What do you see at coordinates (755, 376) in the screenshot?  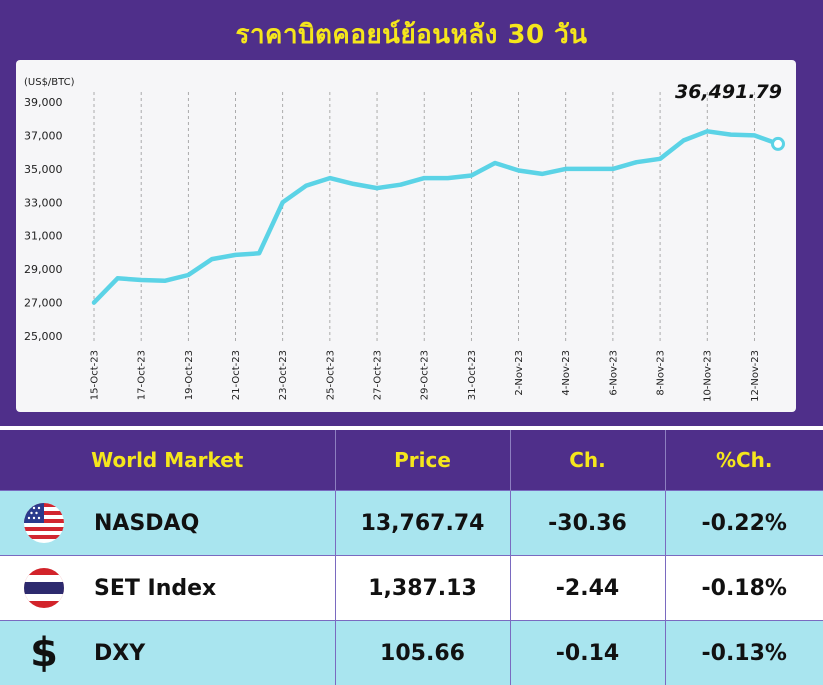 I see `x-tick-label: 12-Nov-23` at bounding box center [755, 376].